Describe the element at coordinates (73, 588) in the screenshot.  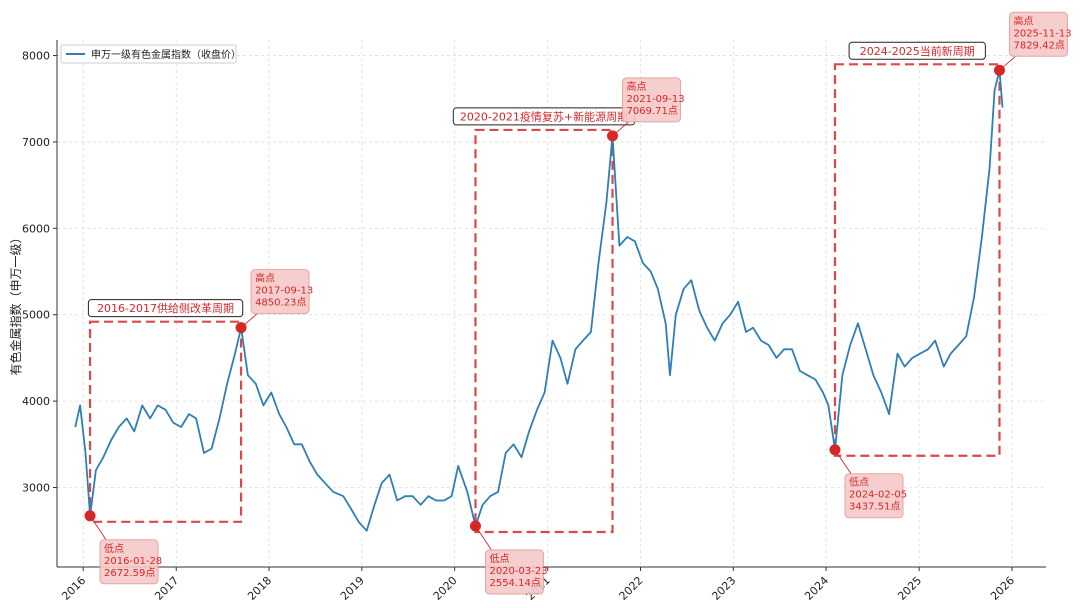
I see `x-tick-label: 2016` at that location.